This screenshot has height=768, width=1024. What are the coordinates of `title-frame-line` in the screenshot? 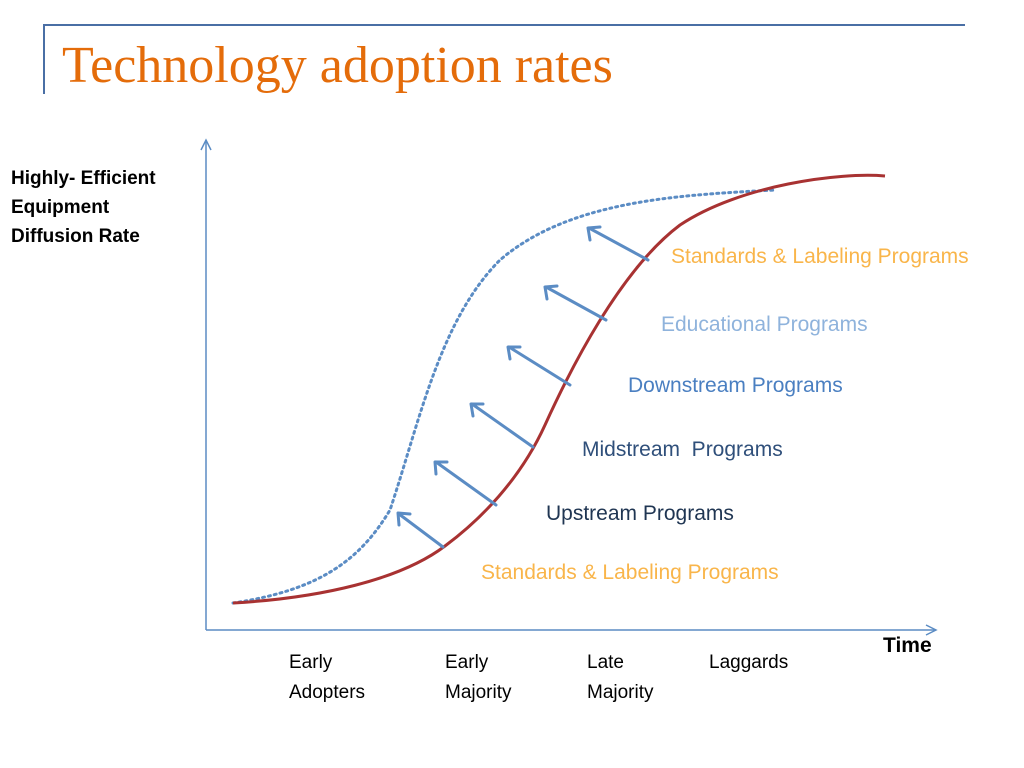 It's located at (504, 25).